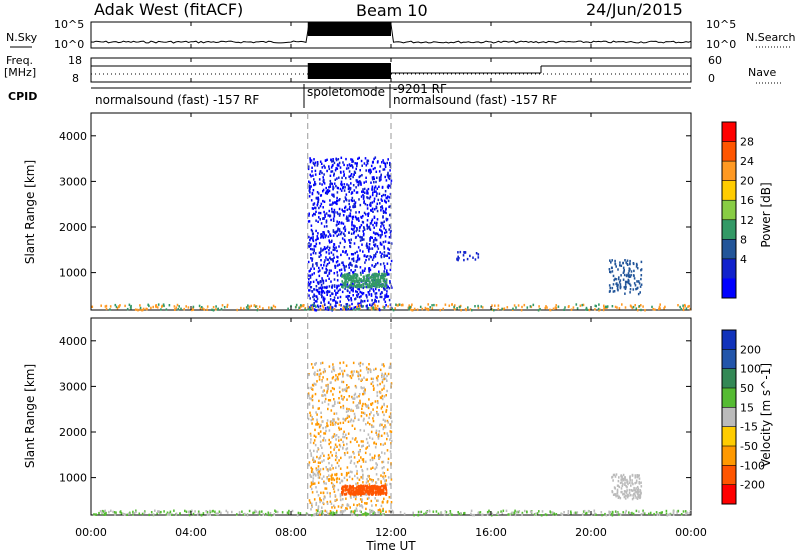  I want to click on y-tick-label: 1000, so click(73, 273).